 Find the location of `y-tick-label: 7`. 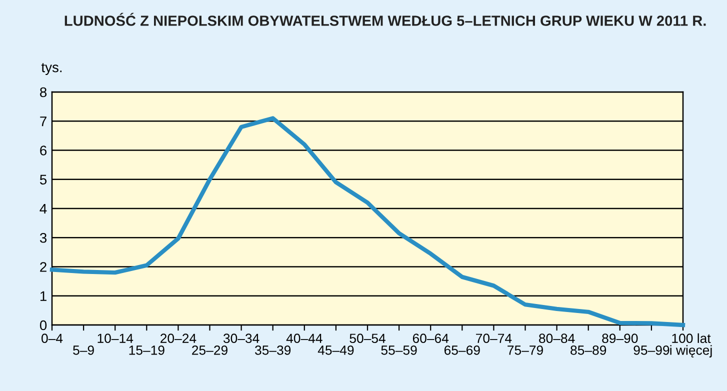

y-tick-label: 7 is located at coordinates (43, 121).